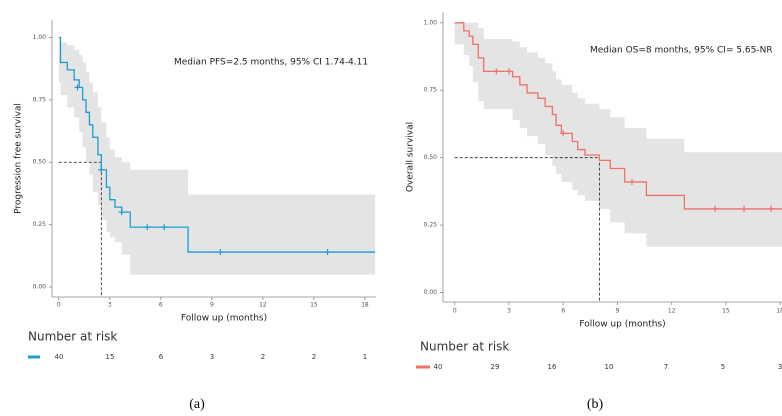 Image resolution: width=782 pixels, height=416 pixels. Describe the element at coordinates (411, 157) in the screenshot. I see `y-axis-title: Overall survival` at that location.